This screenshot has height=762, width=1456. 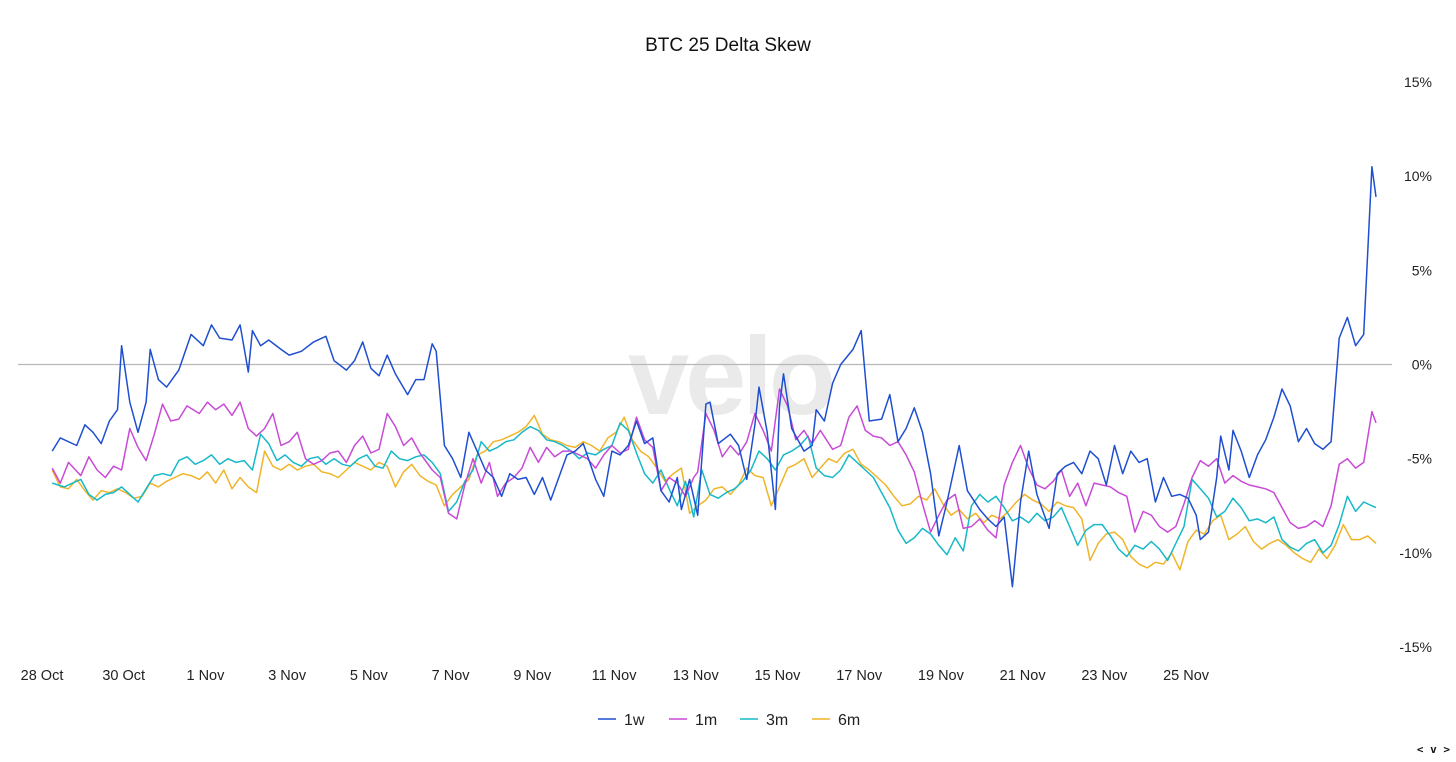 I want to click on x-tick-label: 11 Nov, so click(x=615, y=676).